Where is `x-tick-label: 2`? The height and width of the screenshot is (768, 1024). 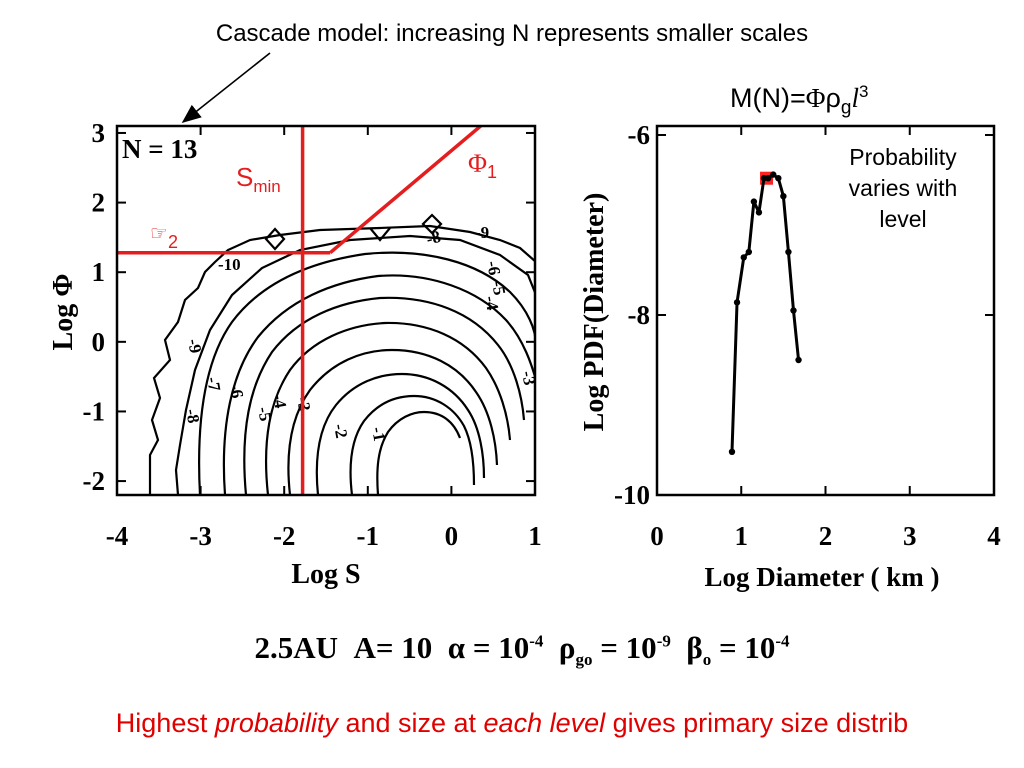 x-tick-label: 2 is located at coordinates (826, 536).